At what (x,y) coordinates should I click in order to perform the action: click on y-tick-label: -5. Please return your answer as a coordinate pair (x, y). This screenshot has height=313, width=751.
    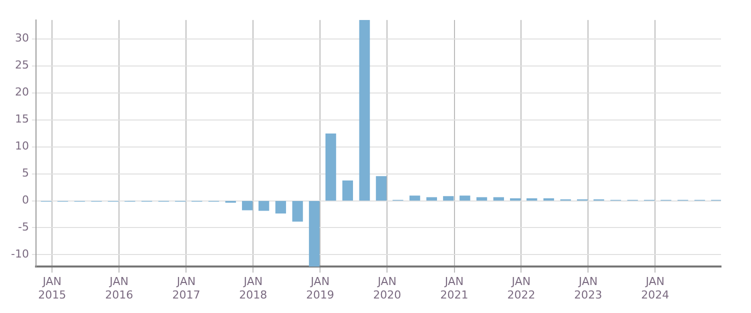
    Looking at the image, I should click on (23, 227).